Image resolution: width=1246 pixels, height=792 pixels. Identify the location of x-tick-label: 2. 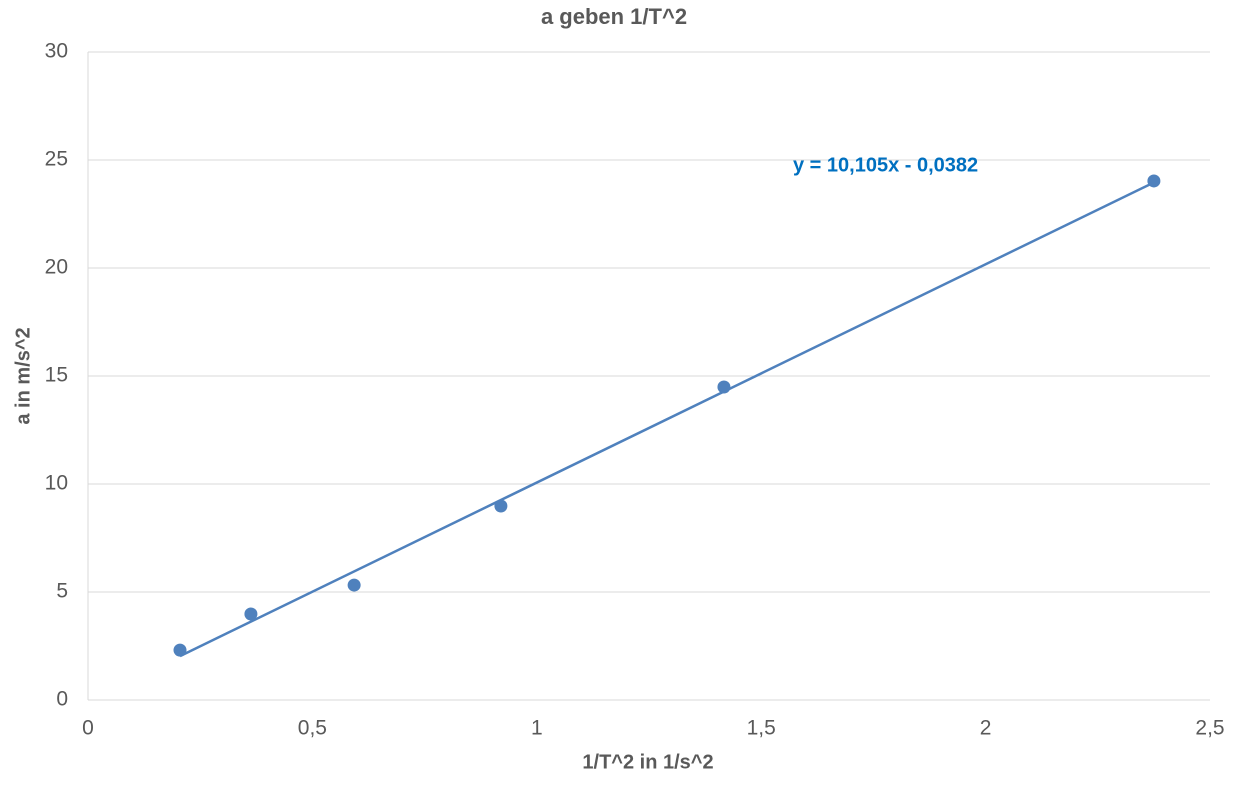
(986, 728).